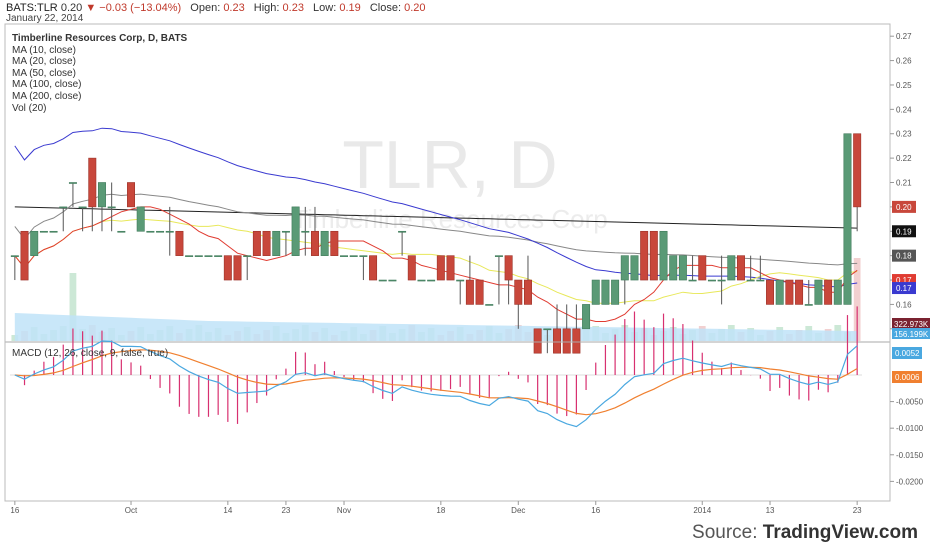 This screenshot has width=932, height=550. I want to click on ma200-line, so click(436, 217).